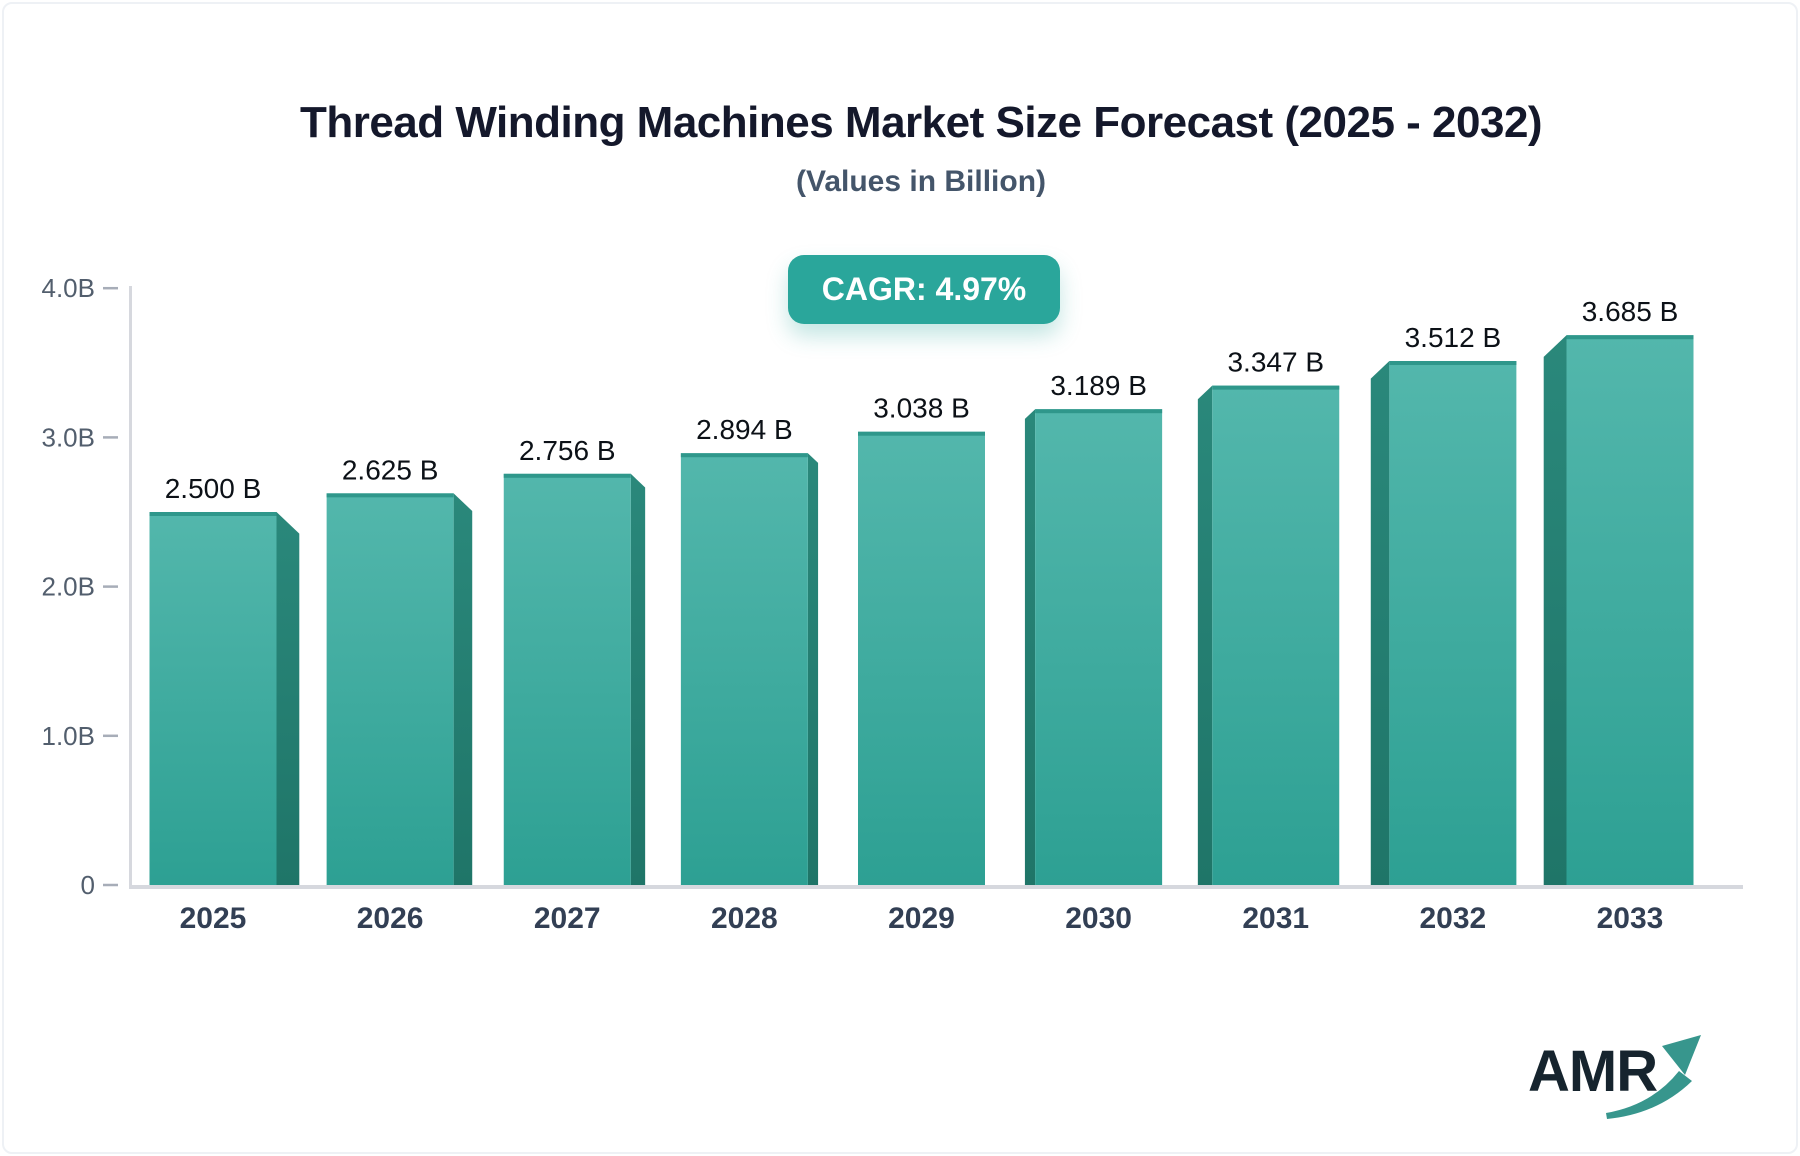  I want to click on y-tick-label: 2.0B, so click(69, 587).